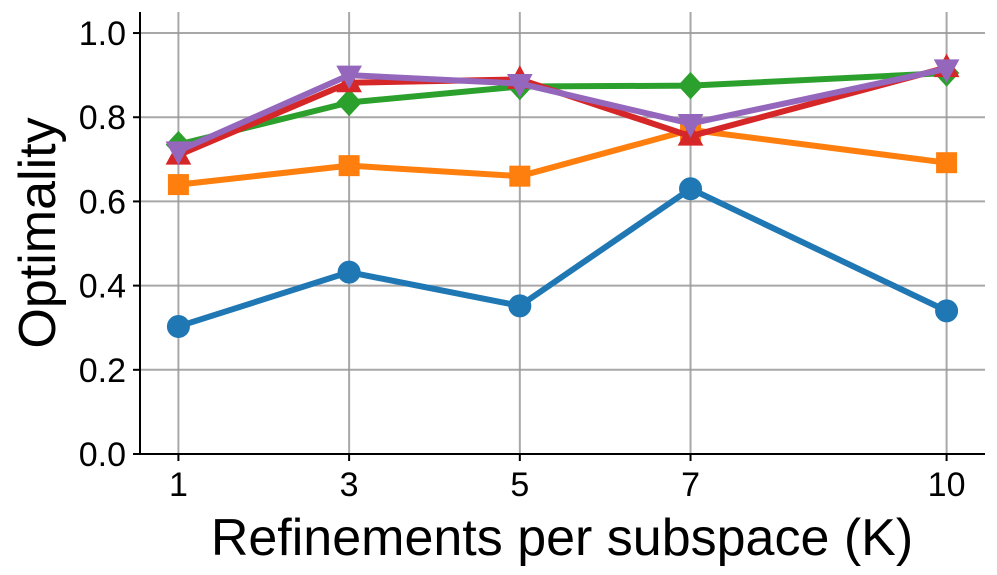  What do you see at coordinates (519, 485) in the screenshot?
I see `x-tick-label: 5` at bounding box center [519, 485].